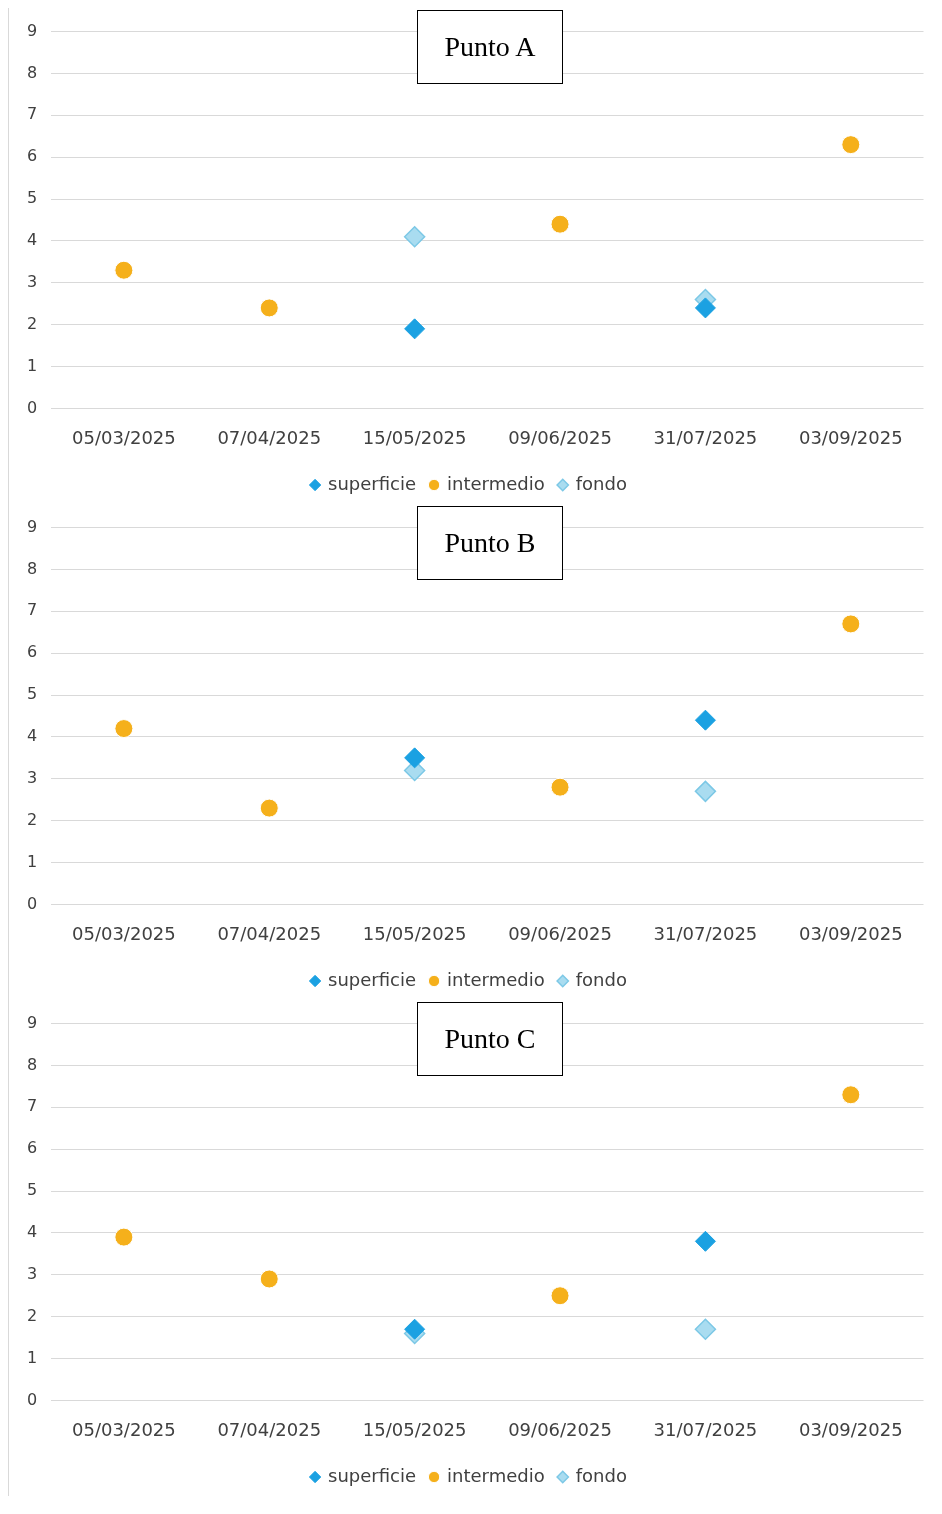 This screenshot has height=1514, width=942. What do you see at coordinates (490, 543) in the screenshot?
I see `chart-title: Punto B` at bounding box center [490, 543].